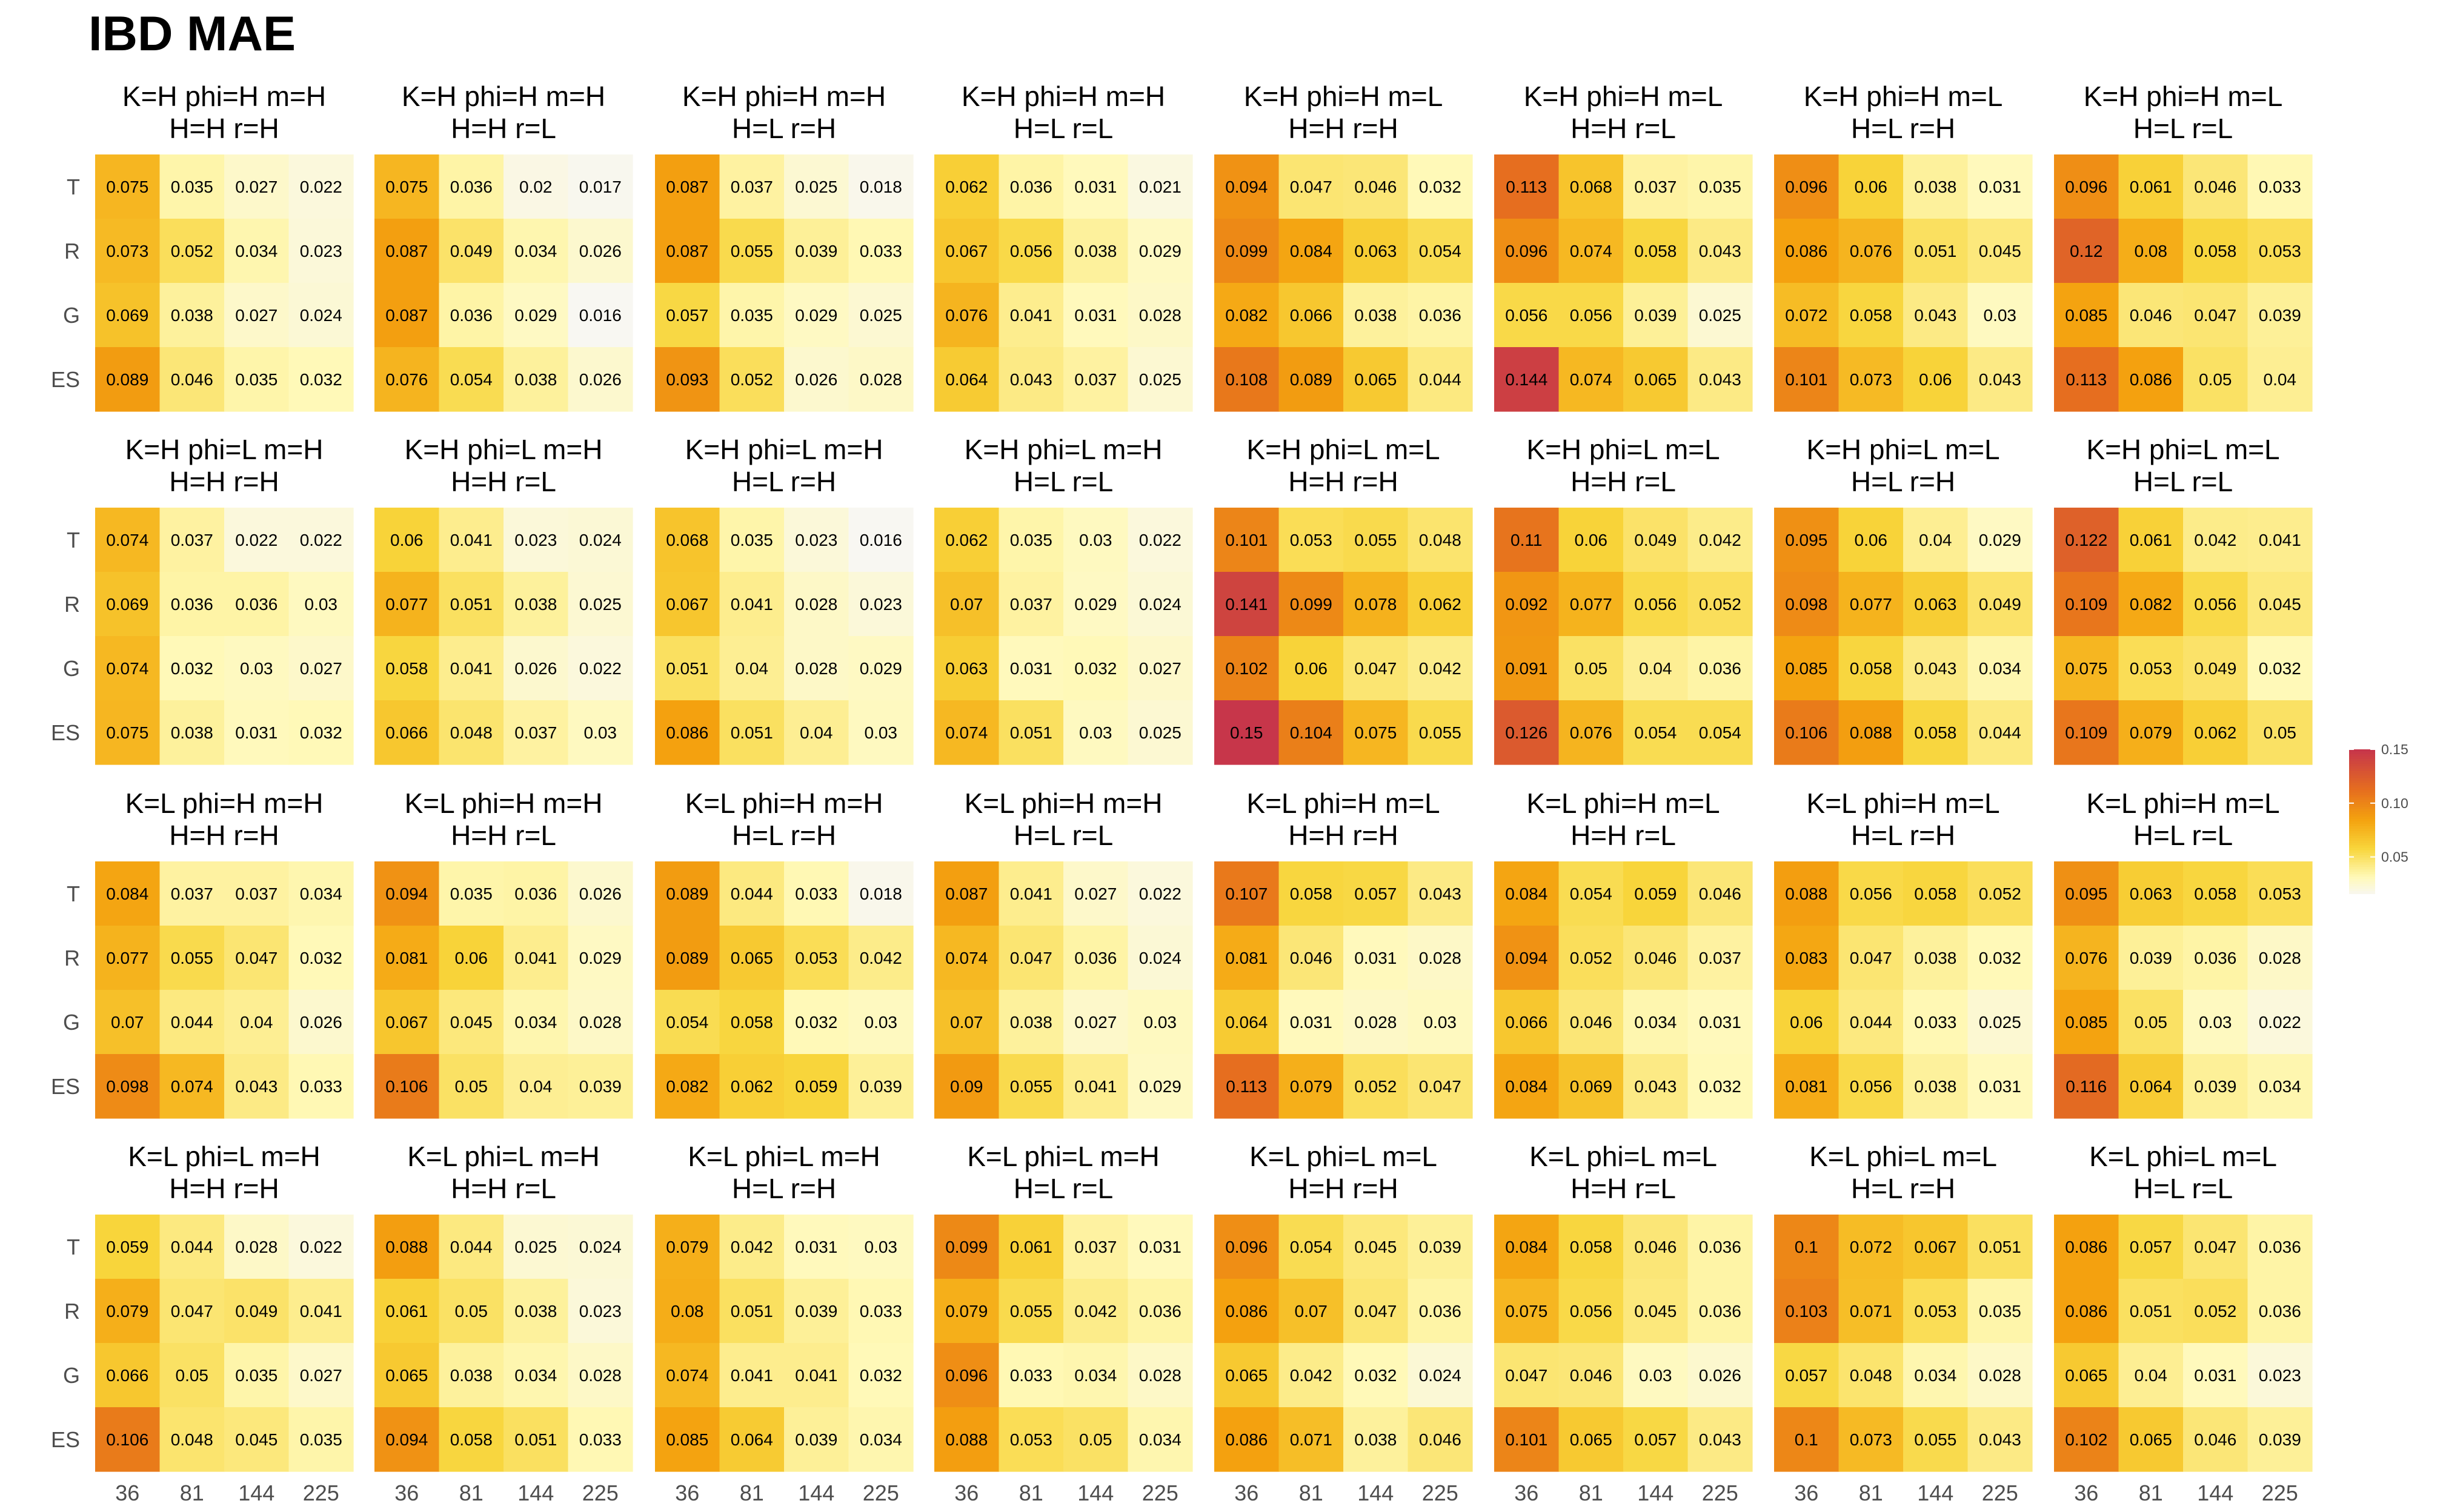 This screenshot has height=1512, width=2443. I want to click on cell-label: 0.098, so click(127, 1086).